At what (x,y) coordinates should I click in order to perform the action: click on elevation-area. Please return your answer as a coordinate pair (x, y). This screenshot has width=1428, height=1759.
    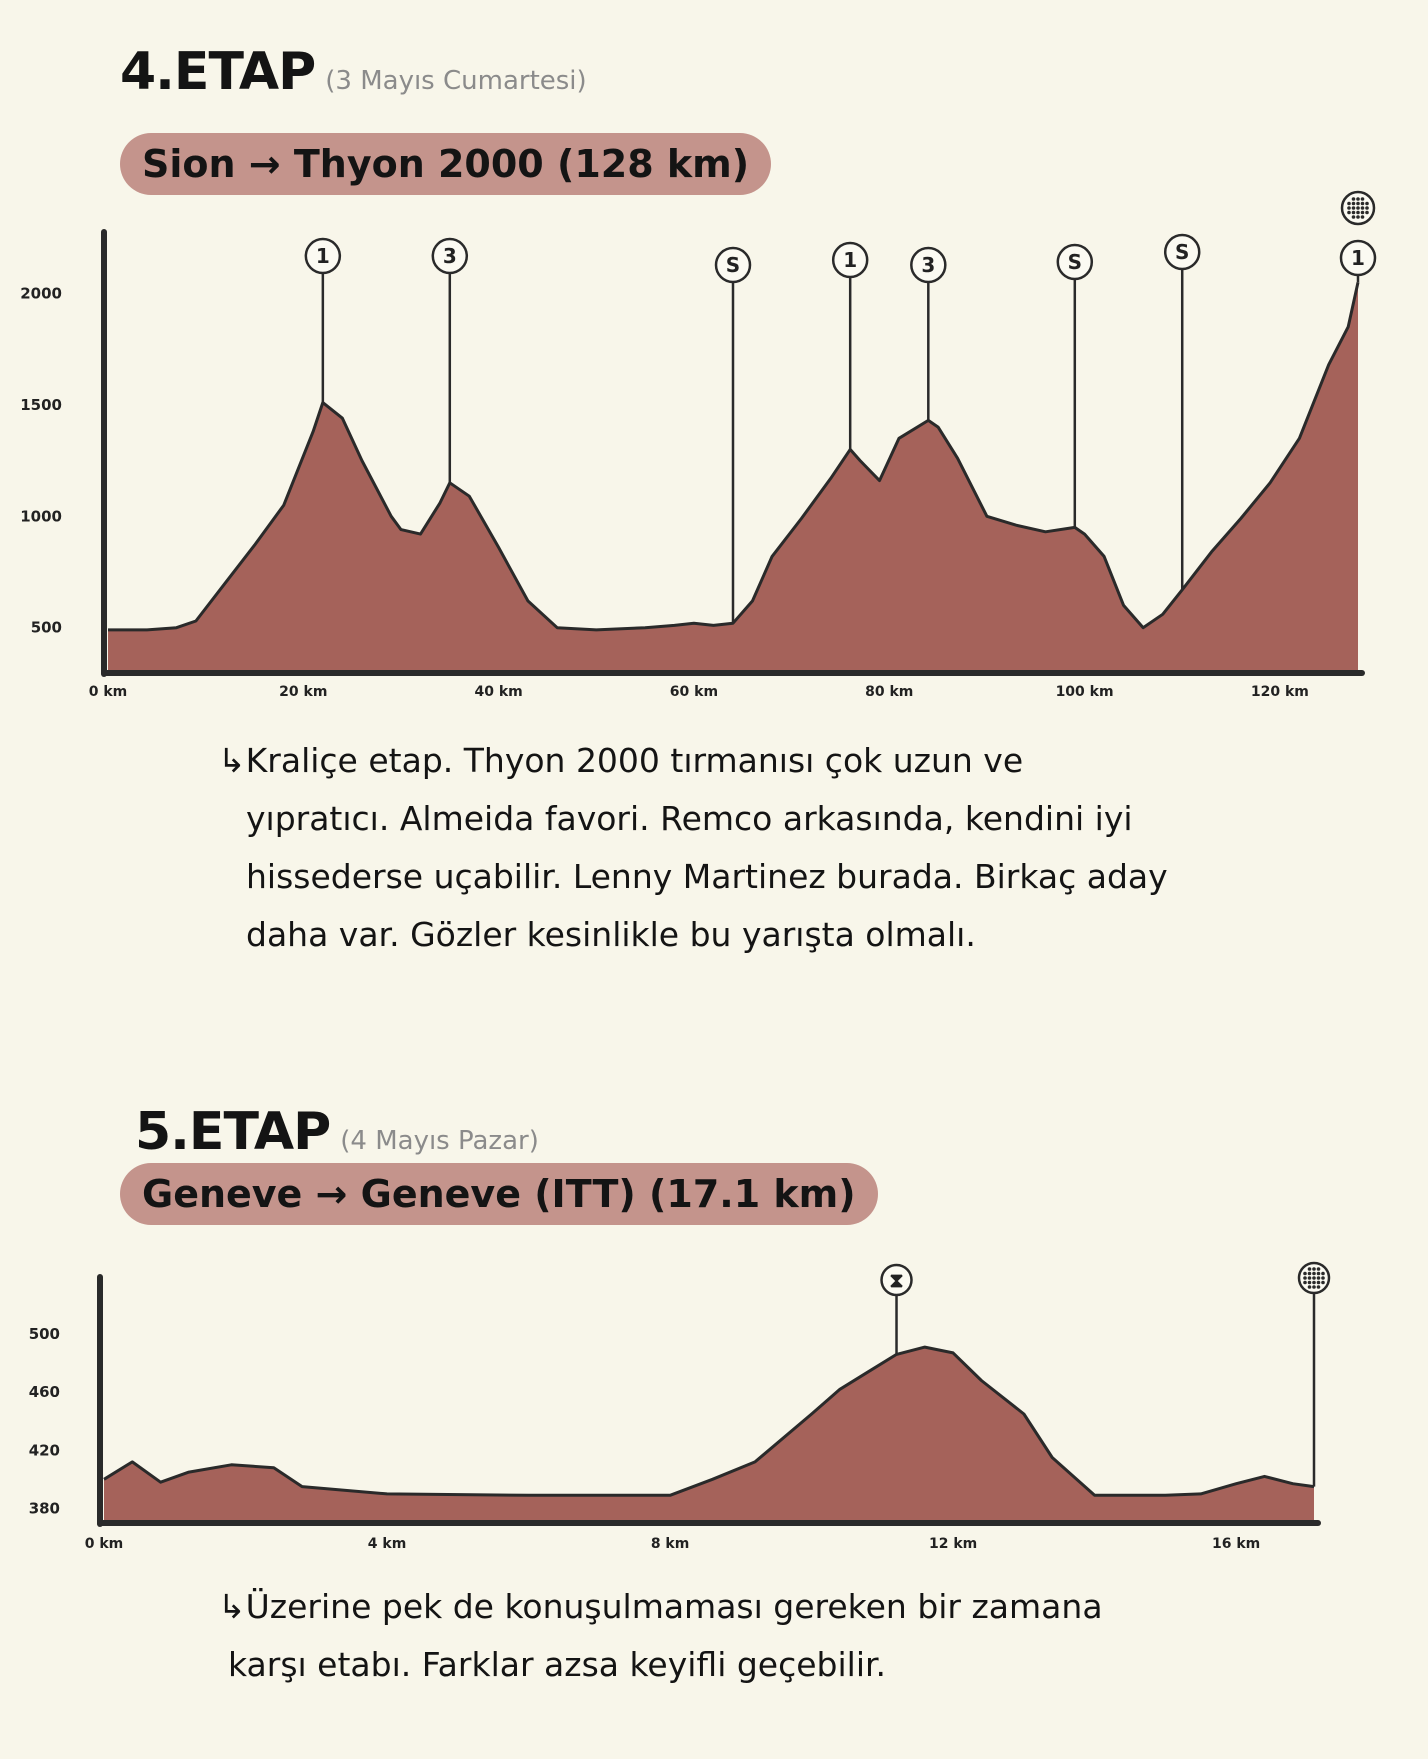
    Looking at the image, I should click on (709, 1433).